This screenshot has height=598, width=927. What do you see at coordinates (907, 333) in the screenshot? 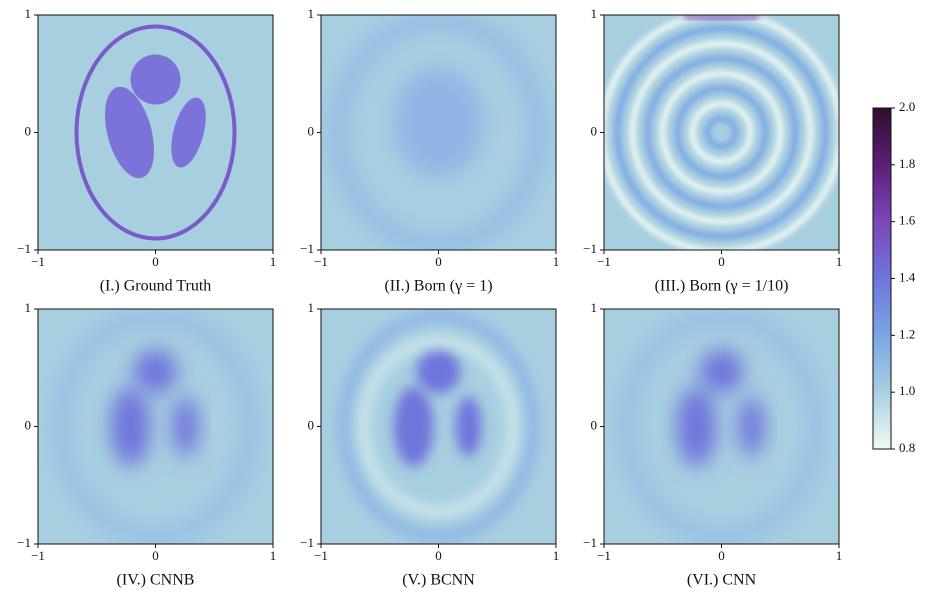
I see `colorbar-tick-label: 1.2` at bounding box center [907, 333].